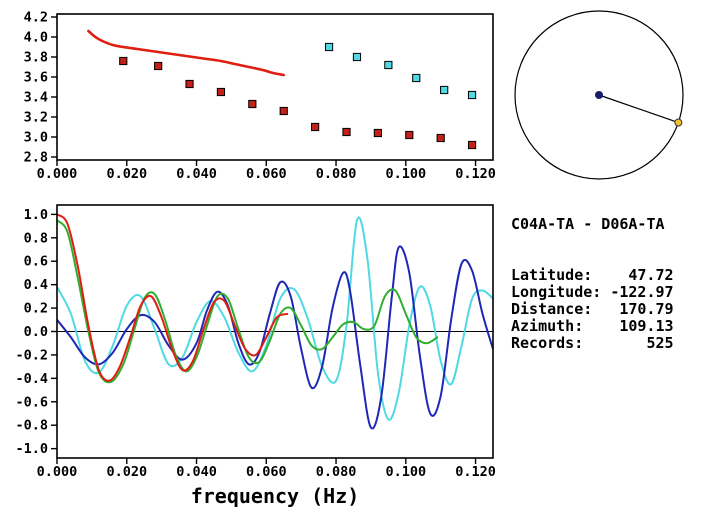 This screenshot has height=519, width=703. Describe the element at coordinates (547, 326) in the screenshot. I see `info-field-label: Azimuth:` at that location.